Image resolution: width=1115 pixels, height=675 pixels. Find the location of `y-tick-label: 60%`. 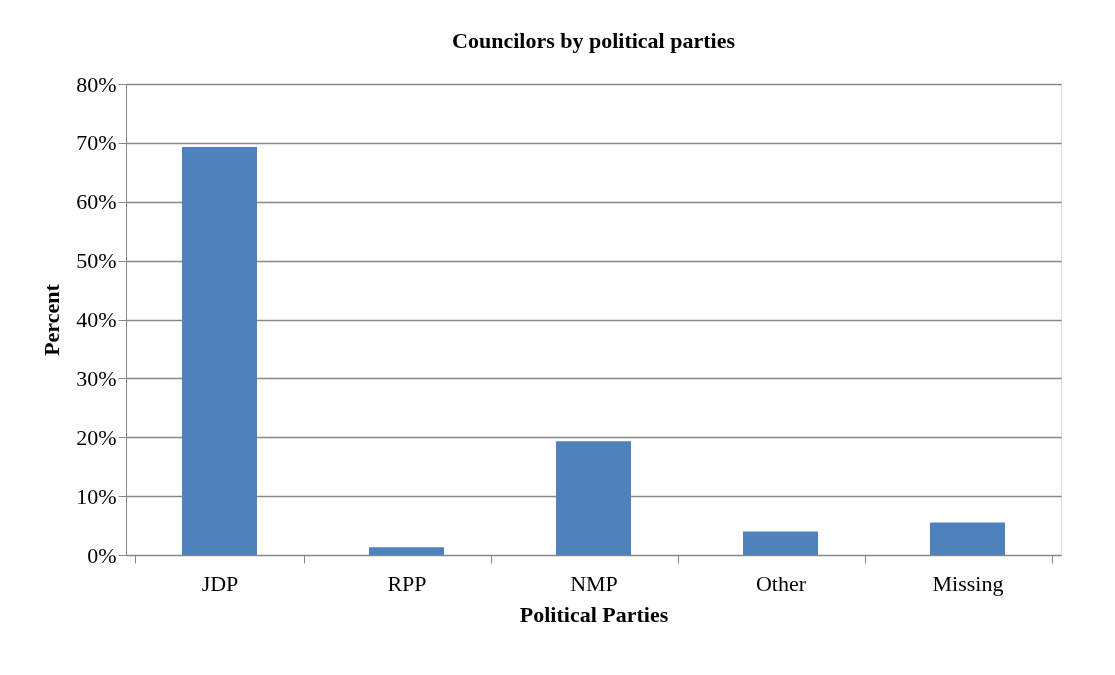

y-tick-label: 60% is located at coordinates (96, 202).